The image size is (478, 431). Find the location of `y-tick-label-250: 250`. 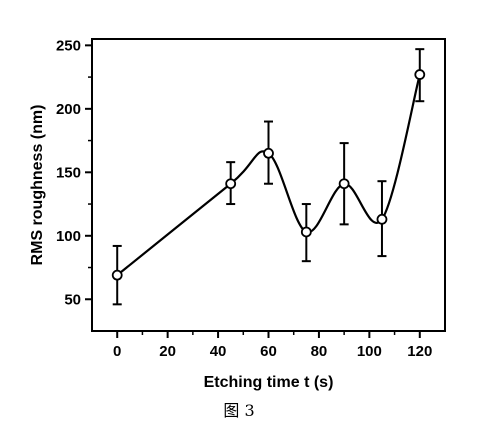

y-tick-label-250: 250 is located at coordinates (68, 45).